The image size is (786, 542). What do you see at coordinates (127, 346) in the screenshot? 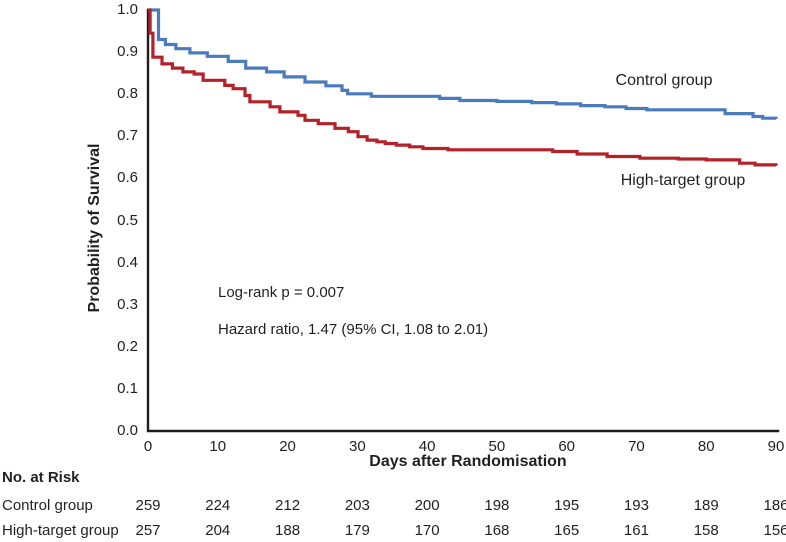
I see `y-tick-label: 0.2` at bounding box center [127, 346].